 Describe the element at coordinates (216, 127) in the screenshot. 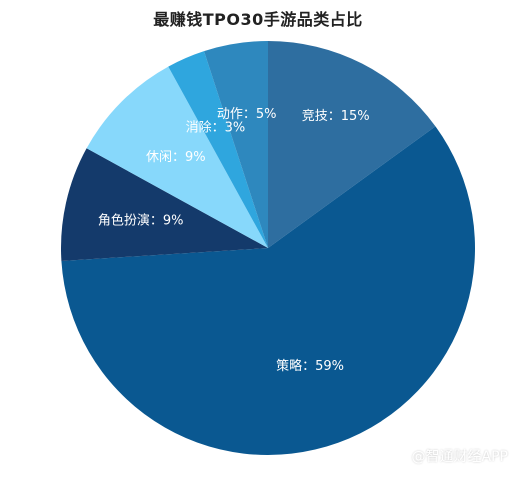

I see `pie-label-5: 消除：3%` at that location.